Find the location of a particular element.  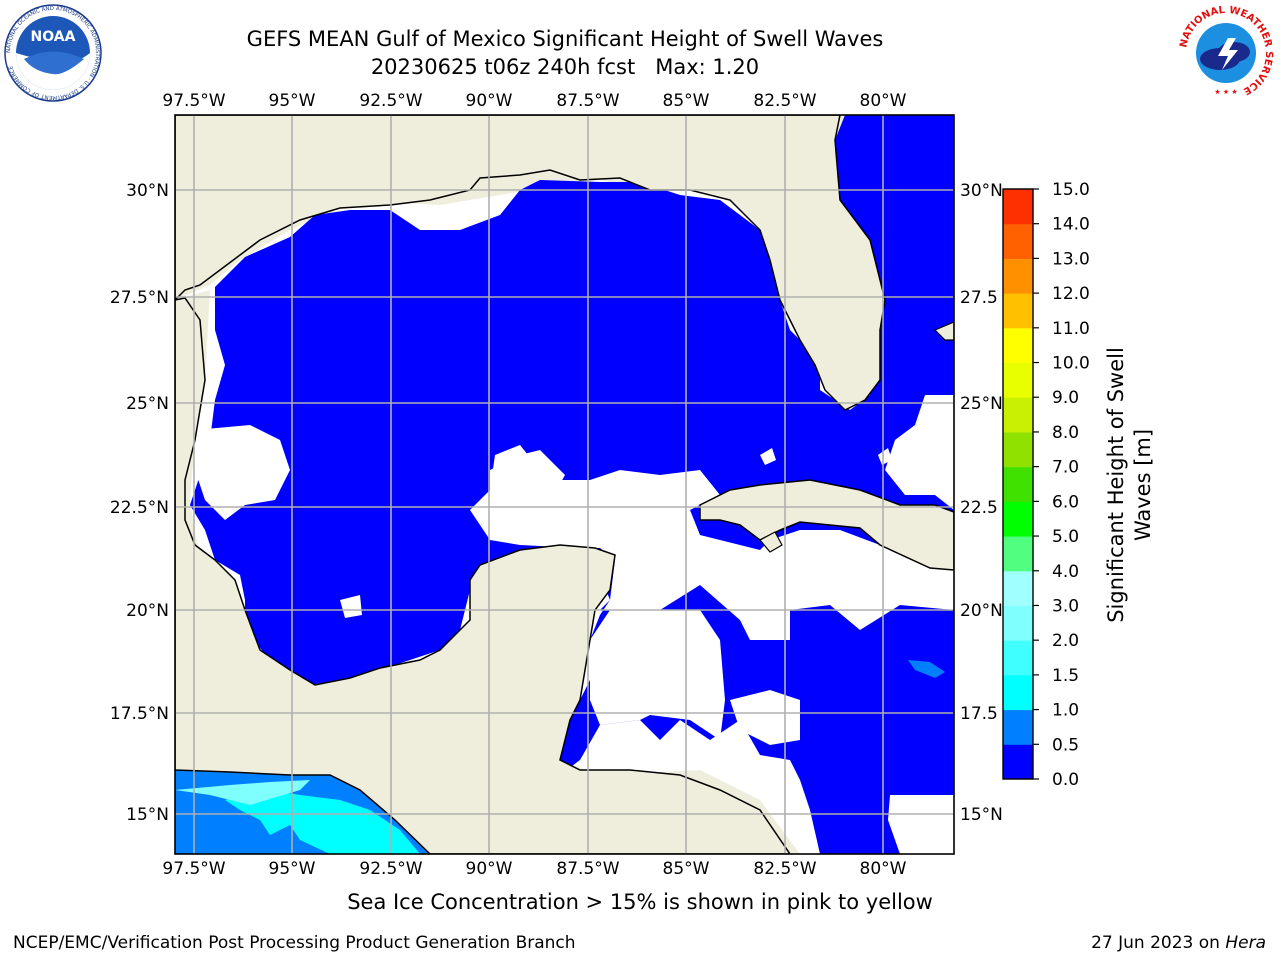

plot-subtitle: 20230625 t06z 240h fcst Max: 1.20 is located at coordinates (565, 67).